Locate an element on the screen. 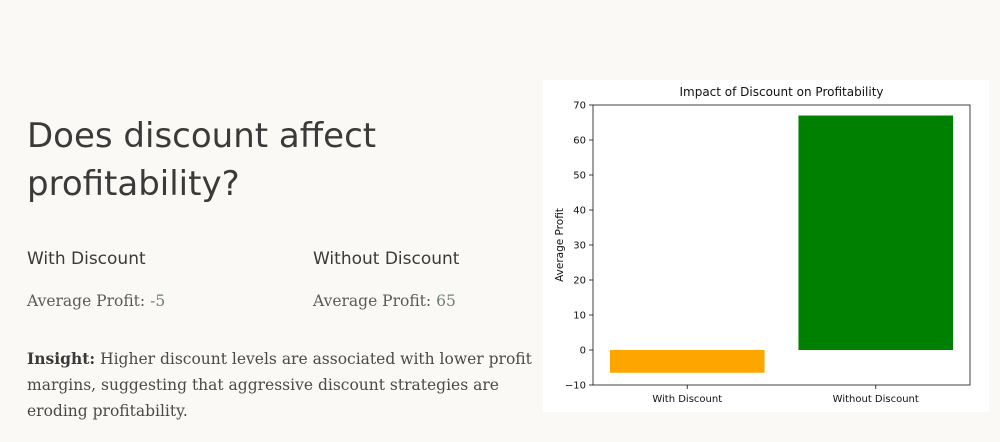 The image size is (1000, 442). without-discount-metric-value: 65 is located at coordinates (446, 301).